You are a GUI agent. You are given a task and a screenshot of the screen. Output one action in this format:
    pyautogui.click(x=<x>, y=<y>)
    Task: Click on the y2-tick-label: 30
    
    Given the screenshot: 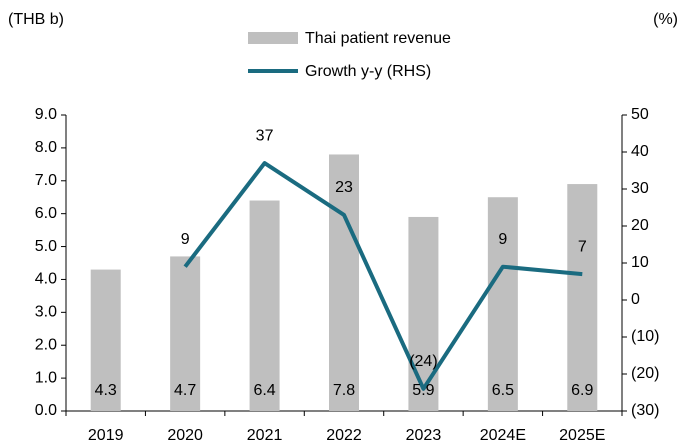 What is the action you would take?
    pyautogui.click(x=640, y=188)
    